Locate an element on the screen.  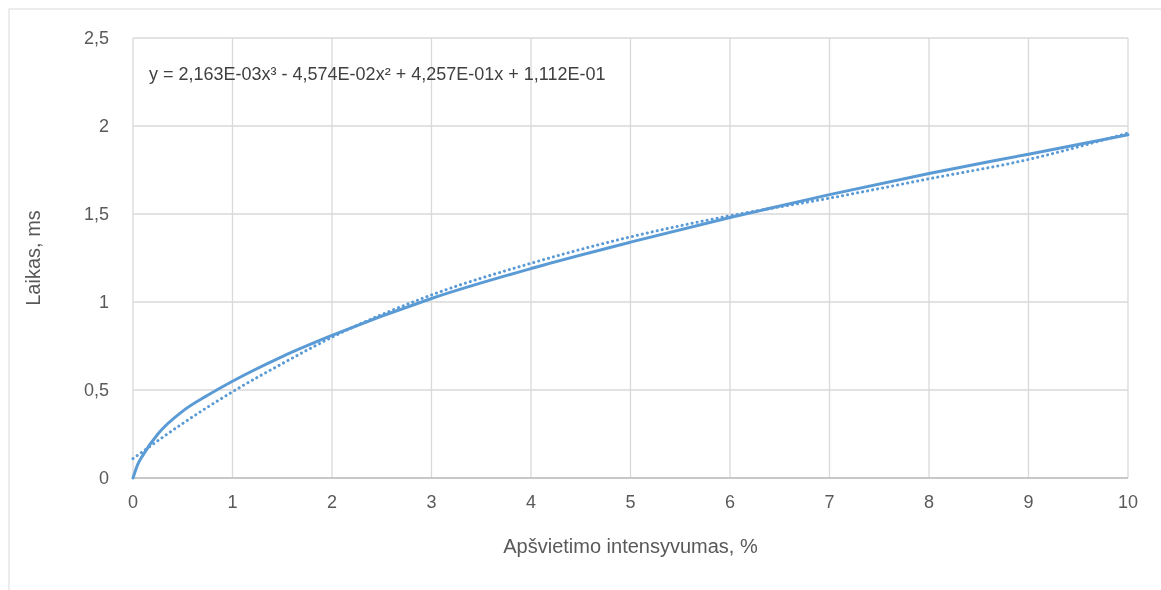
x-tick-label: 0 is located at coordinates (133, 502).